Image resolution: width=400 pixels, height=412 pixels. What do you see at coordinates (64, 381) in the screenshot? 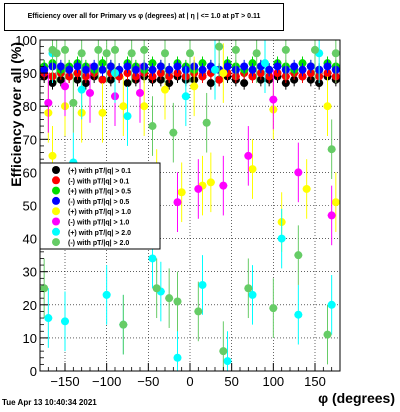
I see `x-tick-label: −150` at bounding box center [64, 381].